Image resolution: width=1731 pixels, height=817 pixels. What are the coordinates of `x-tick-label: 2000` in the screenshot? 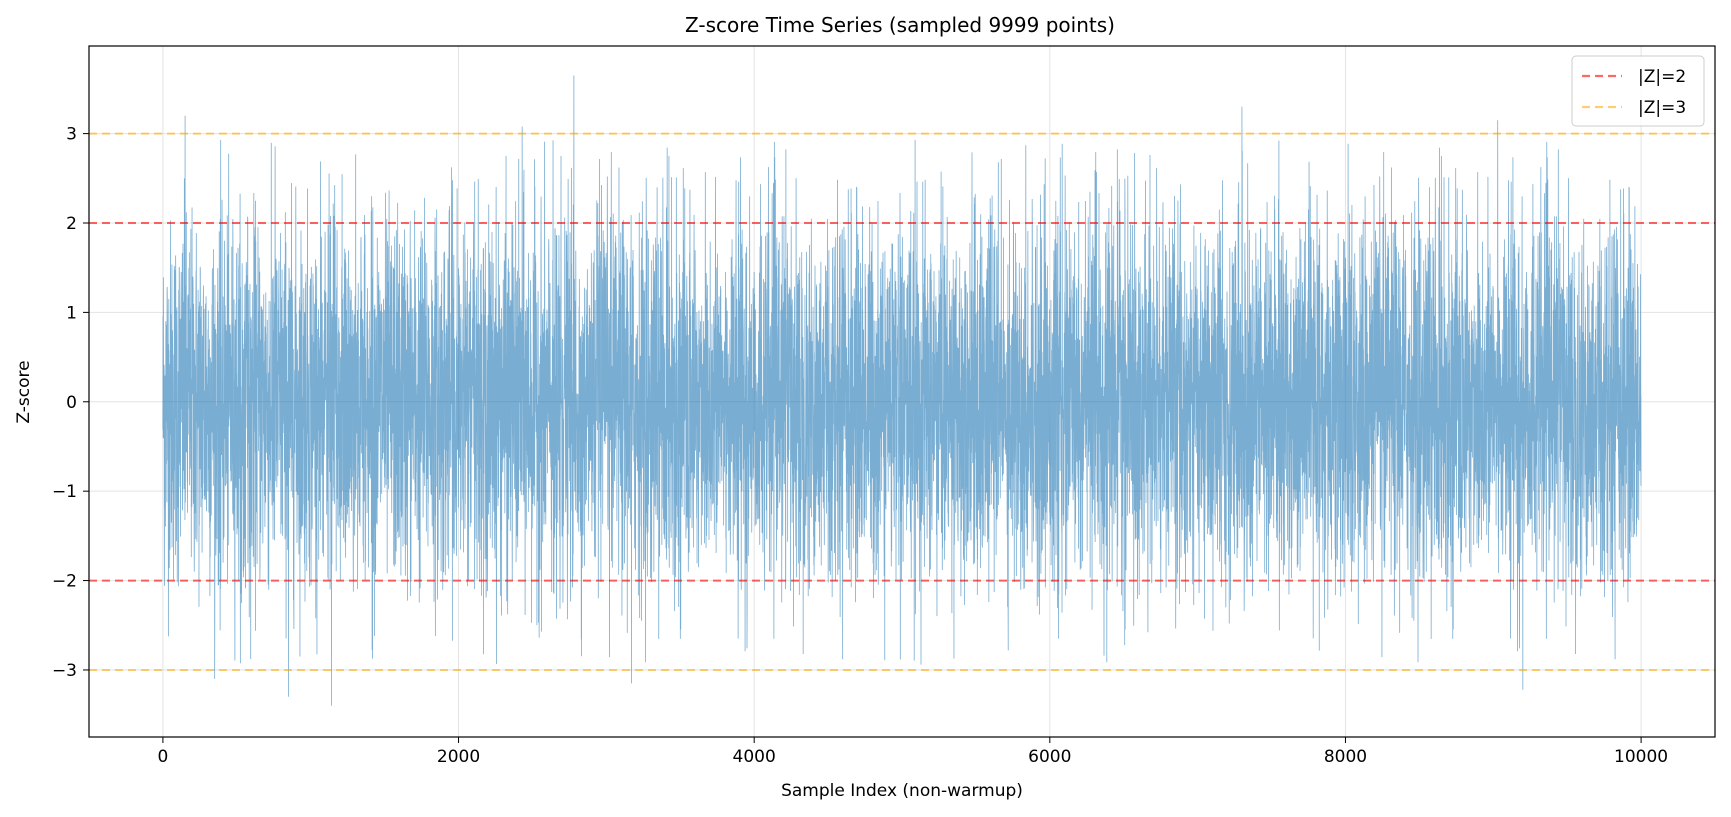 It's located at (458, 757).